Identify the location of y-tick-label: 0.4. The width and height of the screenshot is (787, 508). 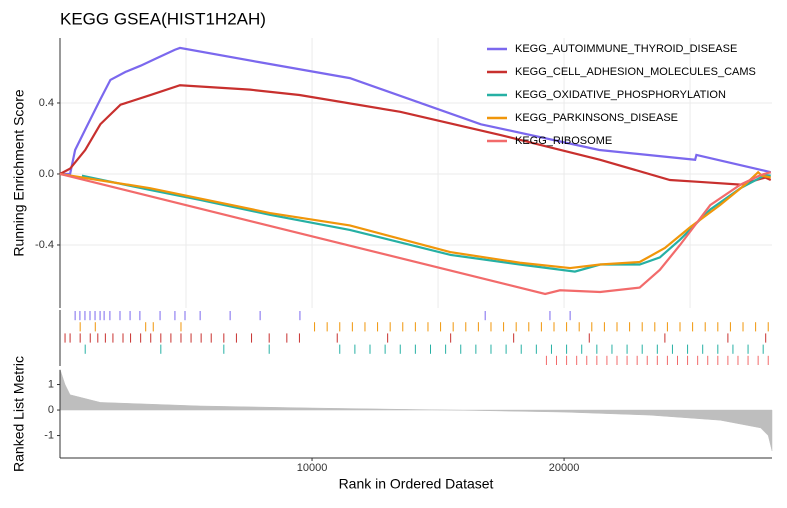
(46, 103).